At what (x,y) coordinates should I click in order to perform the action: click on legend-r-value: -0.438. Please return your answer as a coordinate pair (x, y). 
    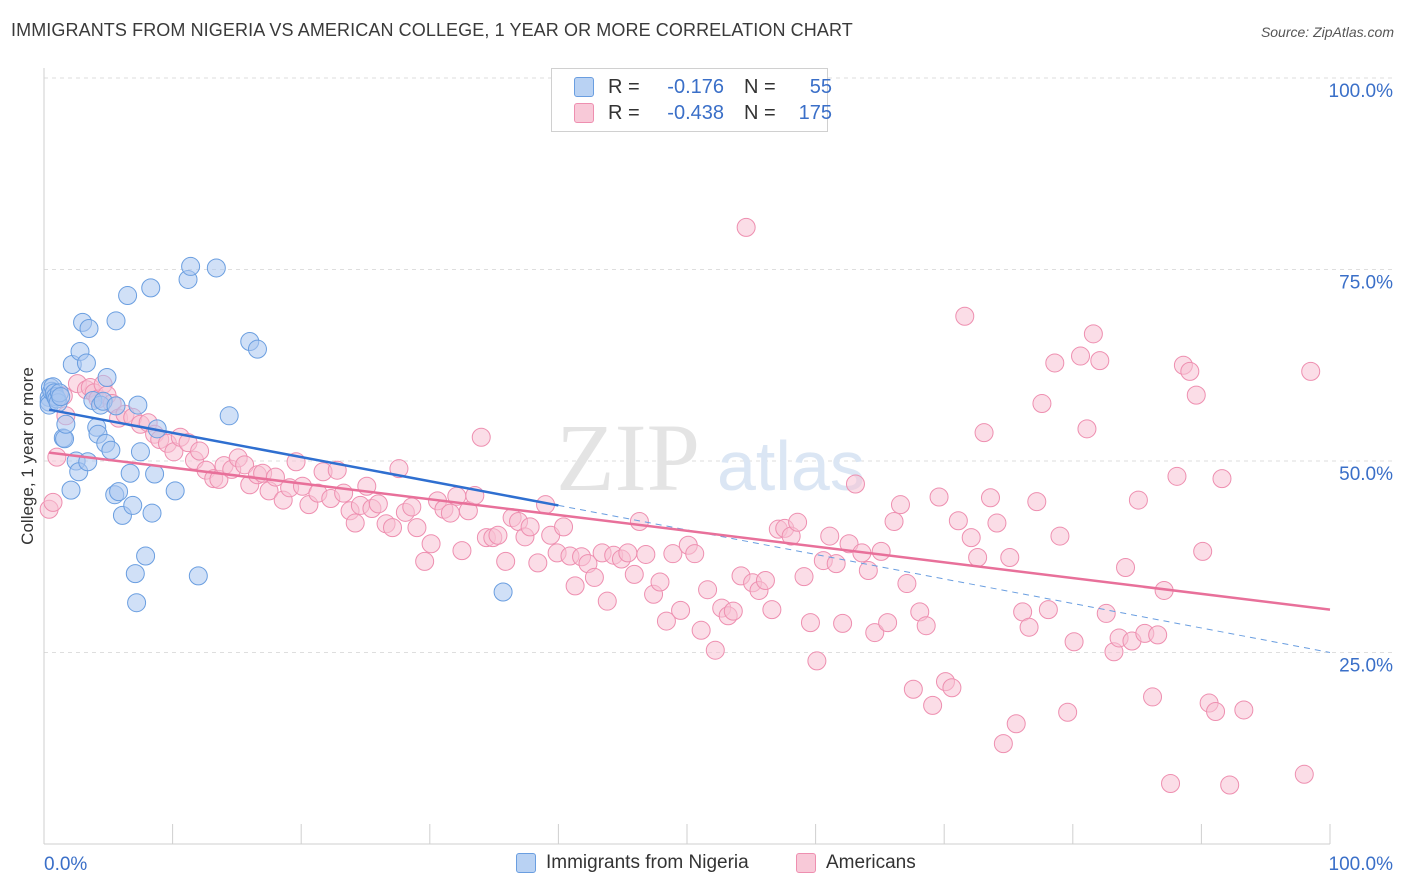
    Looking at the image, I should click on (695, 112).